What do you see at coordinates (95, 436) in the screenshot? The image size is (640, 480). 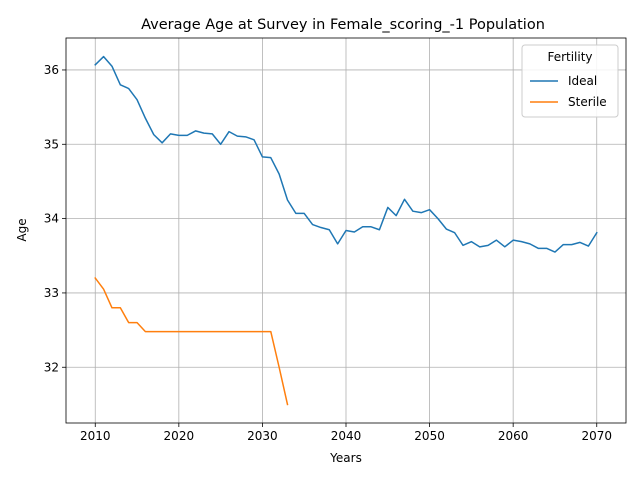 I see `x-tick-label: 2010` at bounding box center [95, 436].